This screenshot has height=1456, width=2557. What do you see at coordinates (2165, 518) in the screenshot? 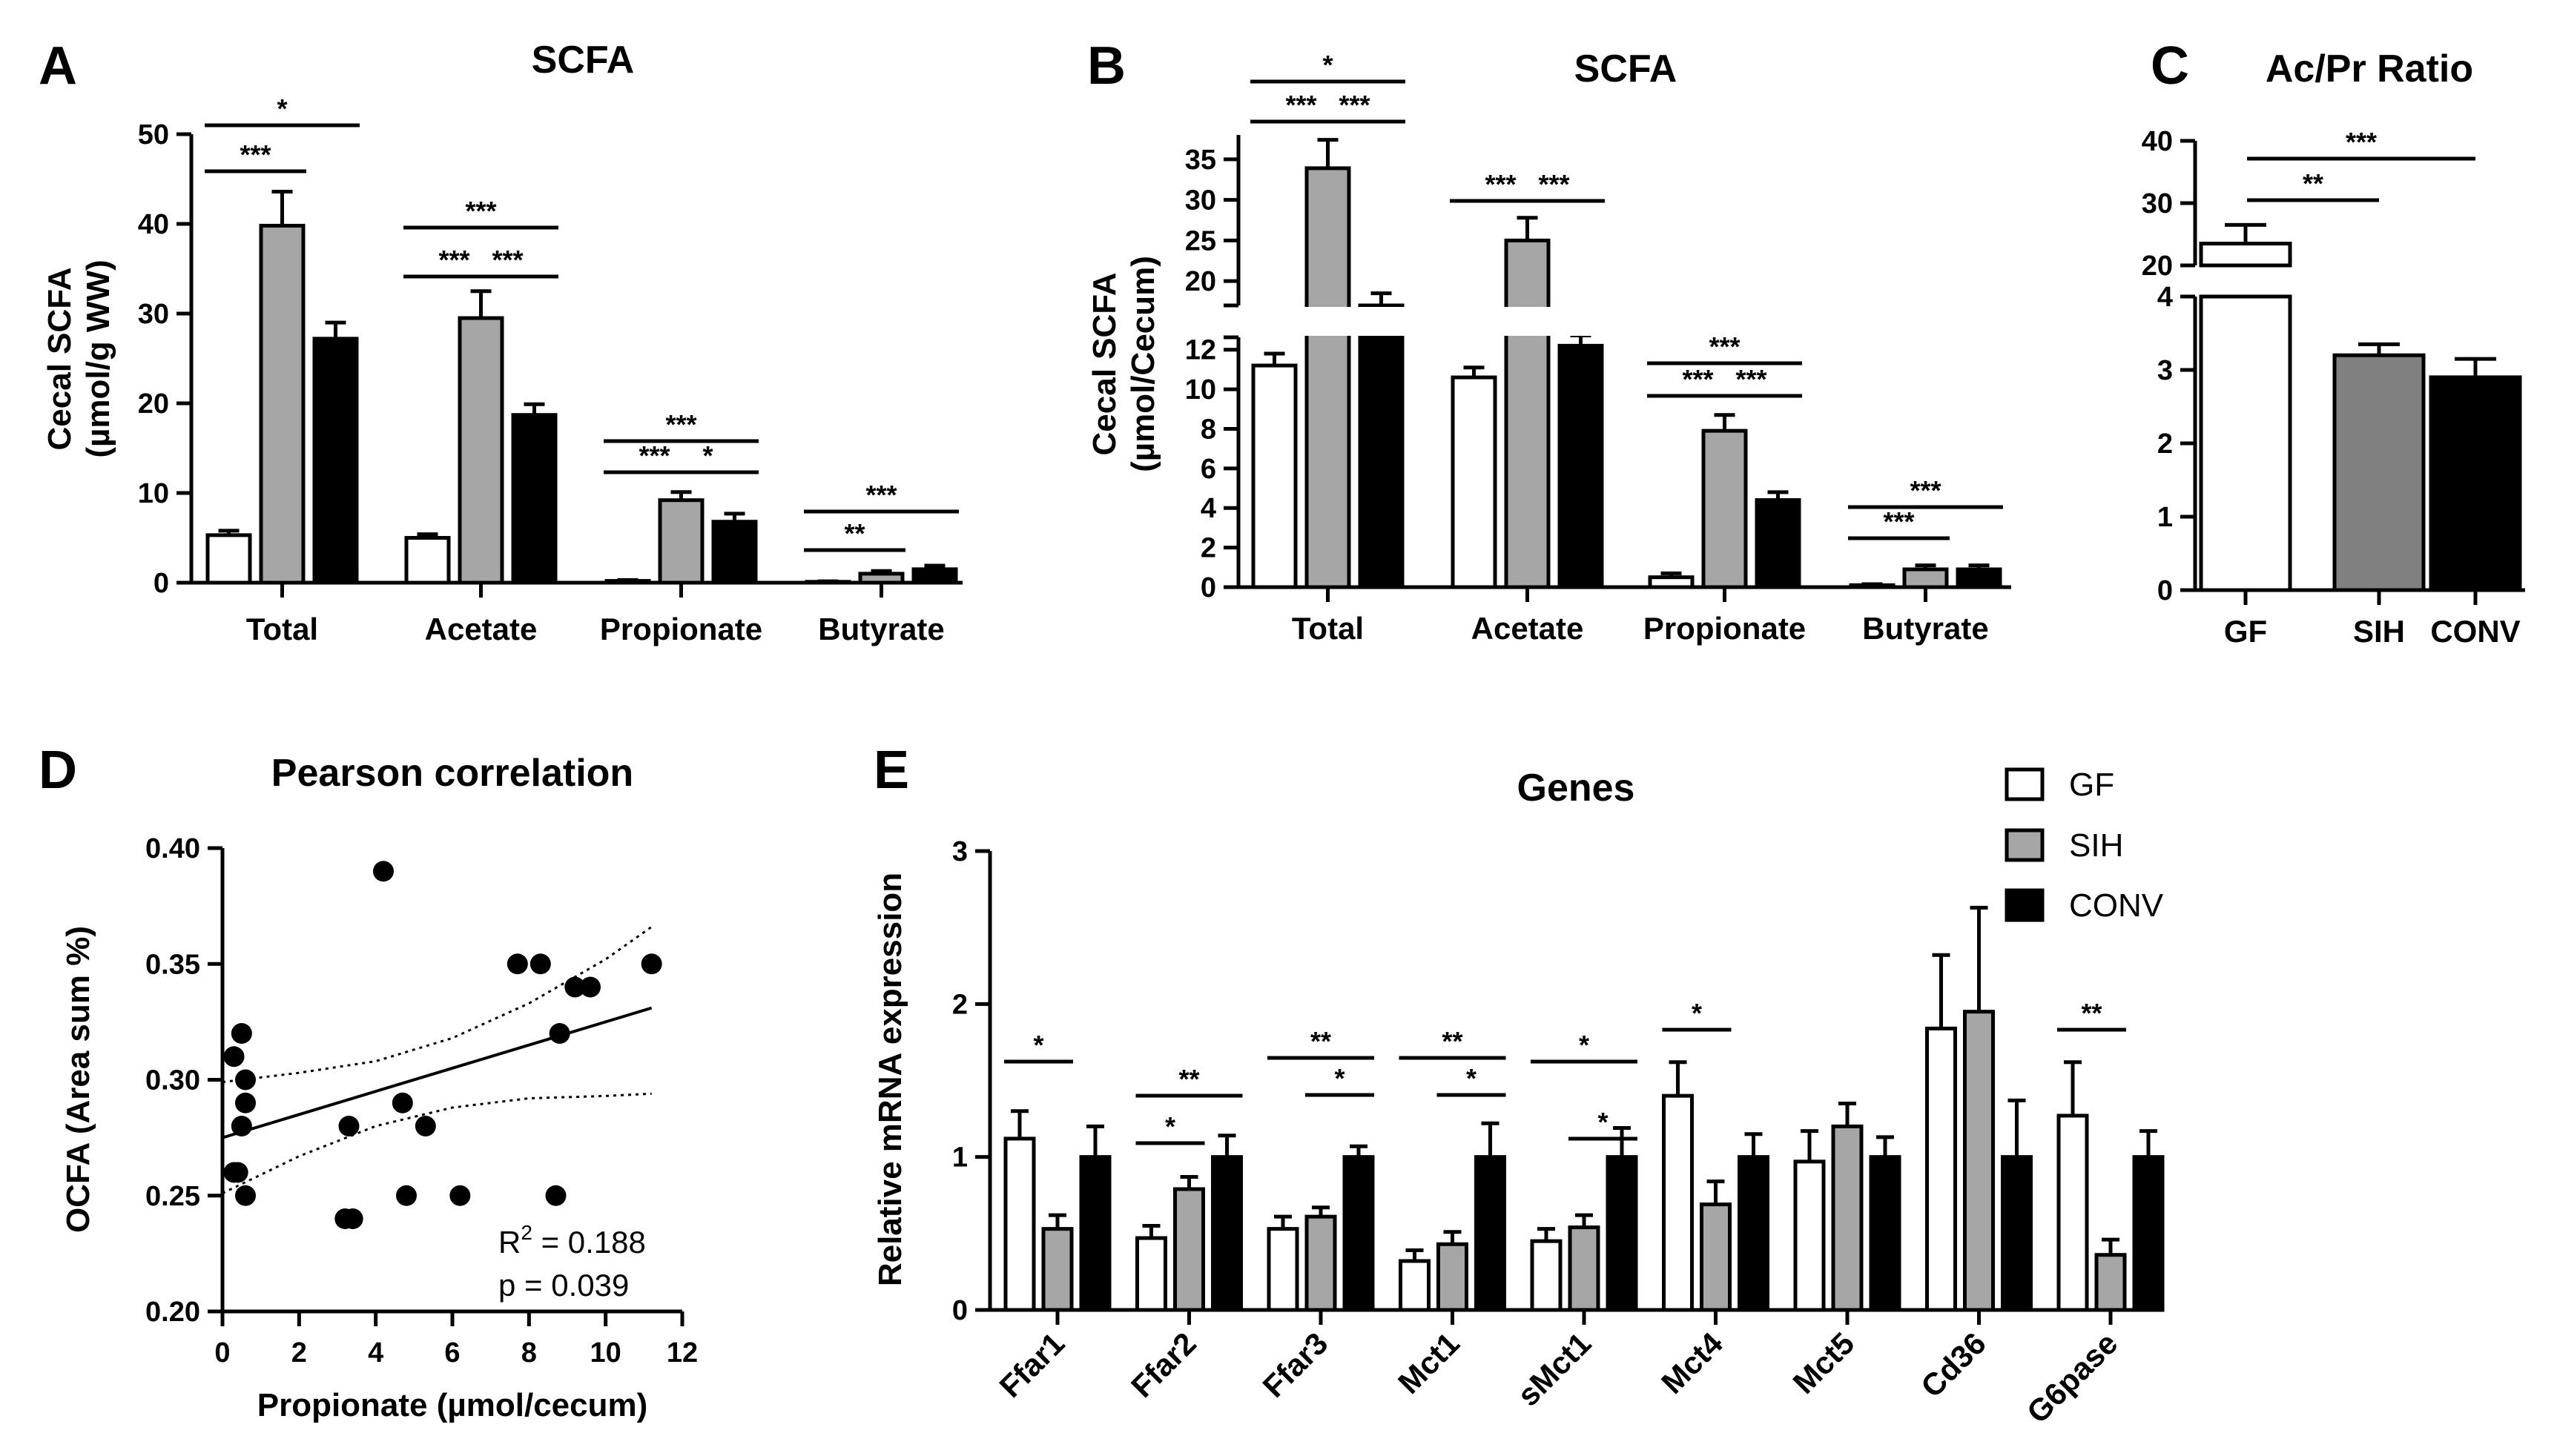
I see `y-tick-label: 1` at bounding box center [2165, 518].